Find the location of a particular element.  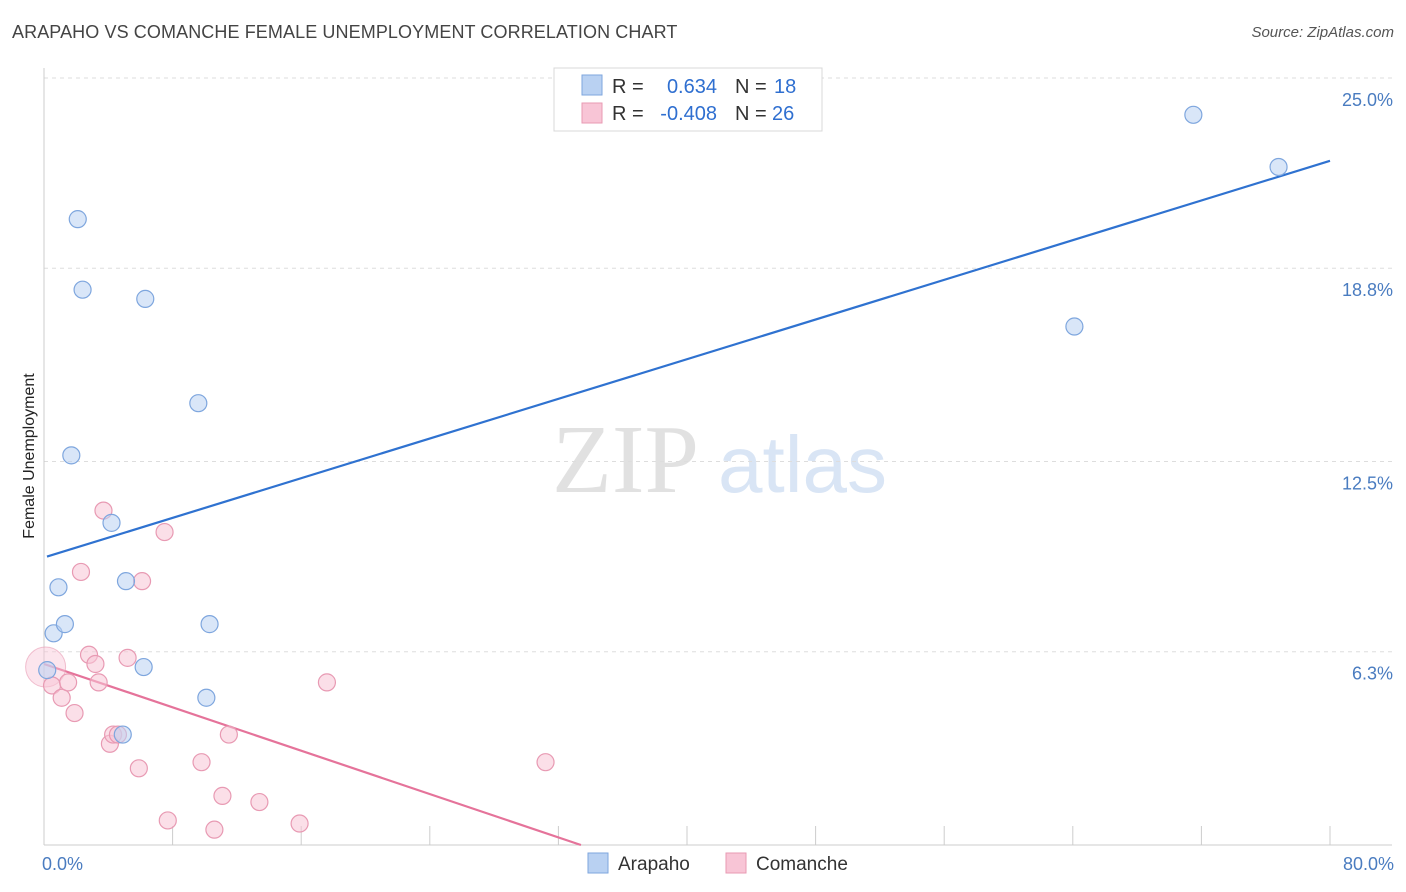

y-axis-label: Female Unemployment is located at coordinates (29, 456).